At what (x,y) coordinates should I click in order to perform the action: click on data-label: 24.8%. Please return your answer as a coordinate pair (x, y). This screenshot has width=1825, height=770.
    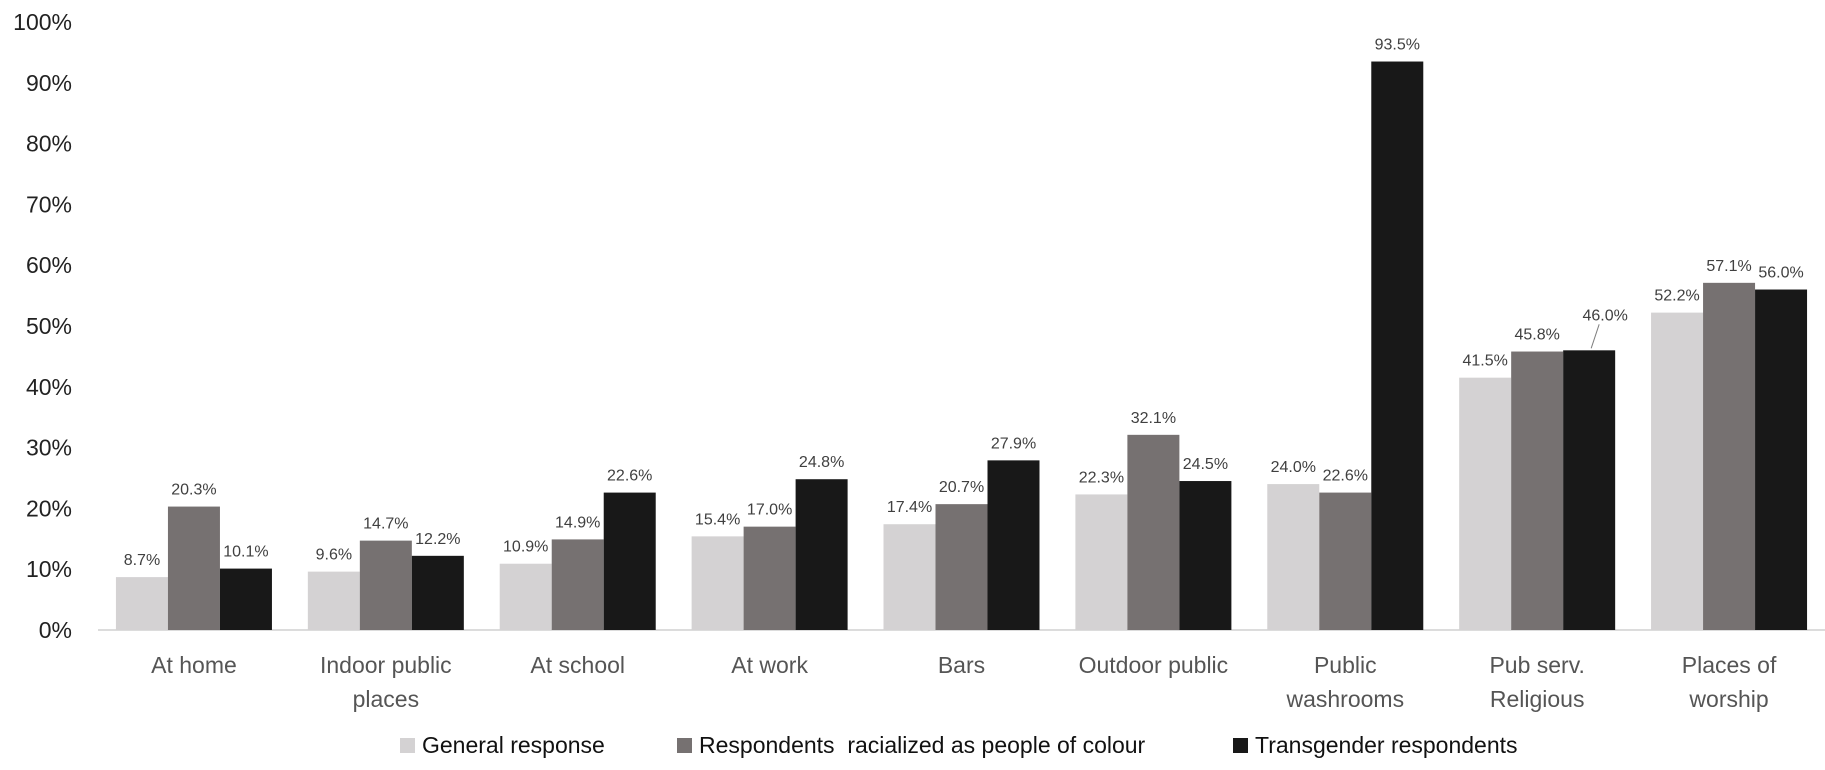
    Looking at the image, I should click on (821, 462).